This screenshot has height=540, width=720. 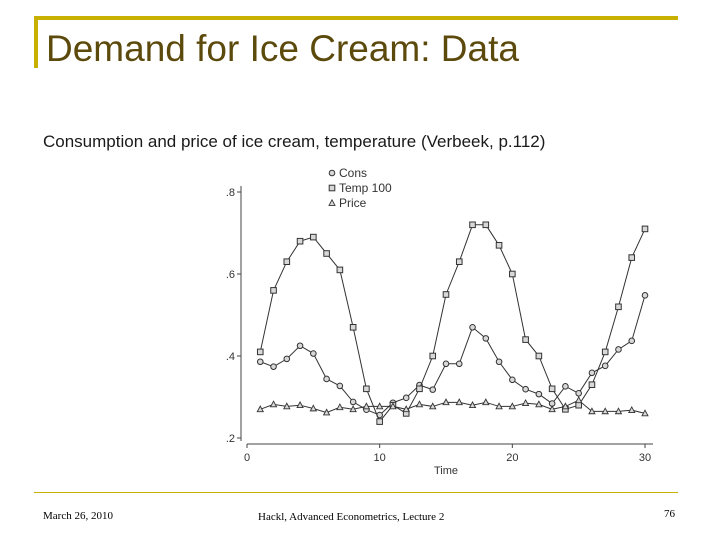 I want to click on legend-label: Cons, so click(x=353, y=173).